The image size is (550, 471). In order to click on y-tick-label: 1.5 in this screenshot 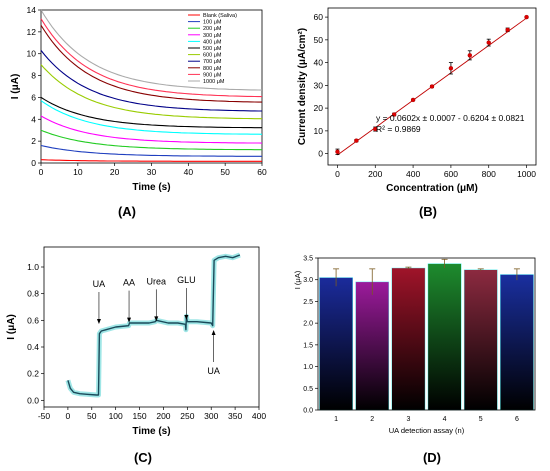, I will do `click(308, 345)`.